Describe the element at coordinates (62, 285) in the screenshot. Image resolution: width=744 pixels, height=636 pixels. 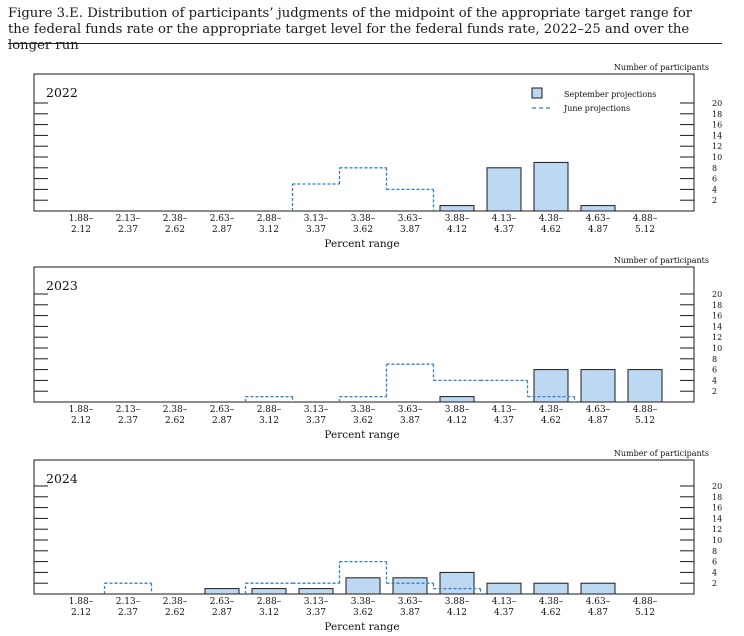
I see `panel-year-label: 2023` at that location.